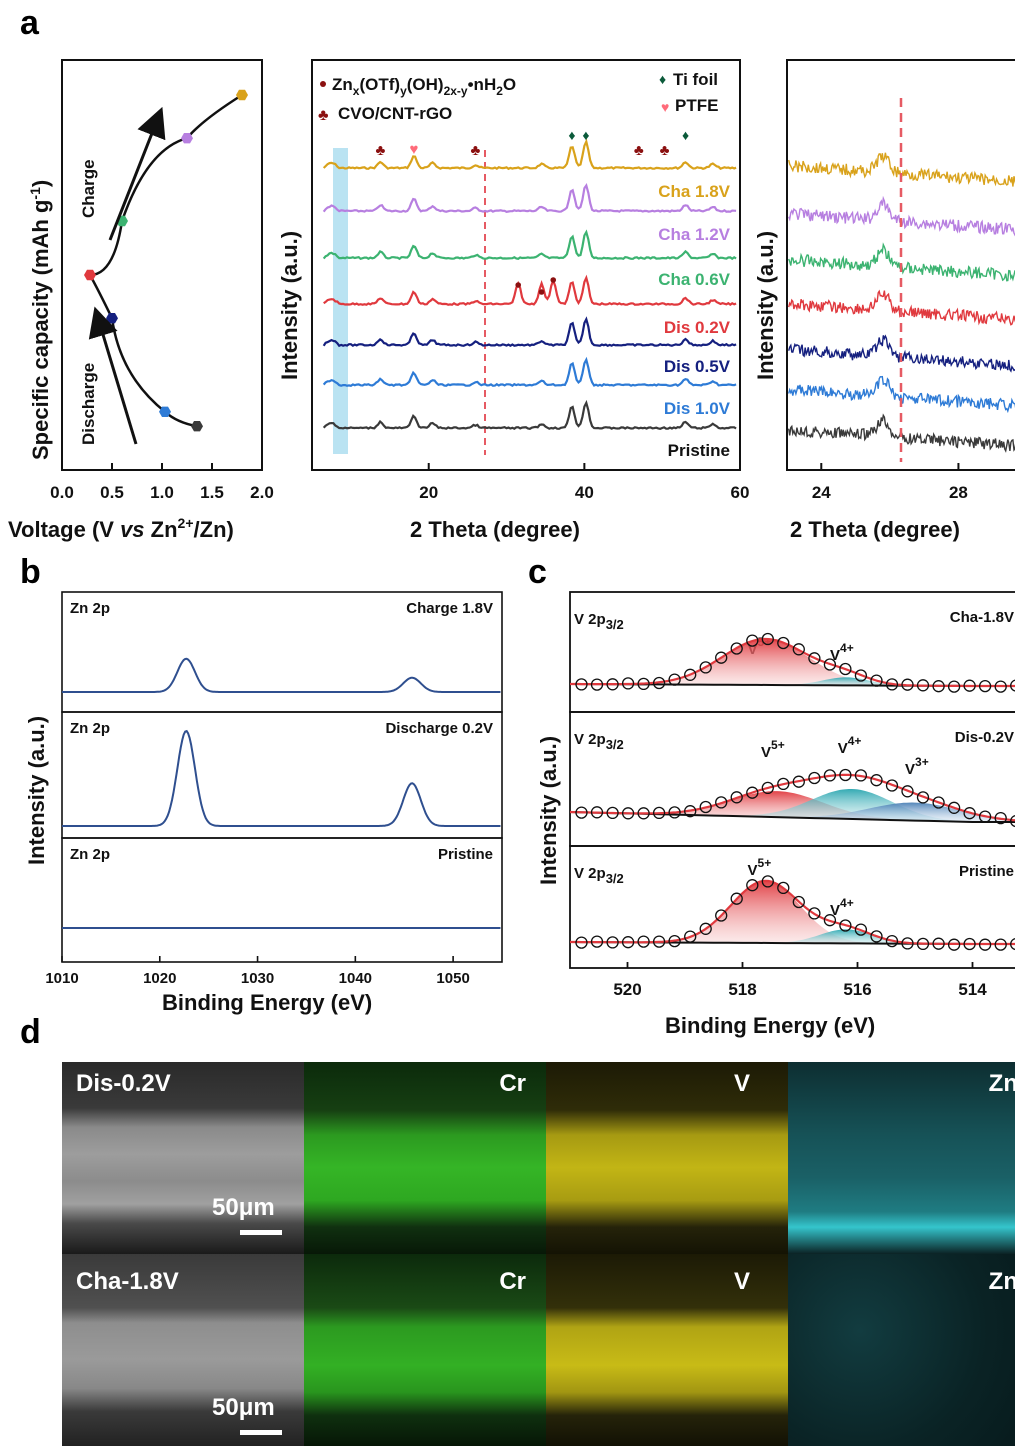  Describe the element at coordinates (90, 728) in the screenshot. I see `element-label: Zn 2p` at that location.